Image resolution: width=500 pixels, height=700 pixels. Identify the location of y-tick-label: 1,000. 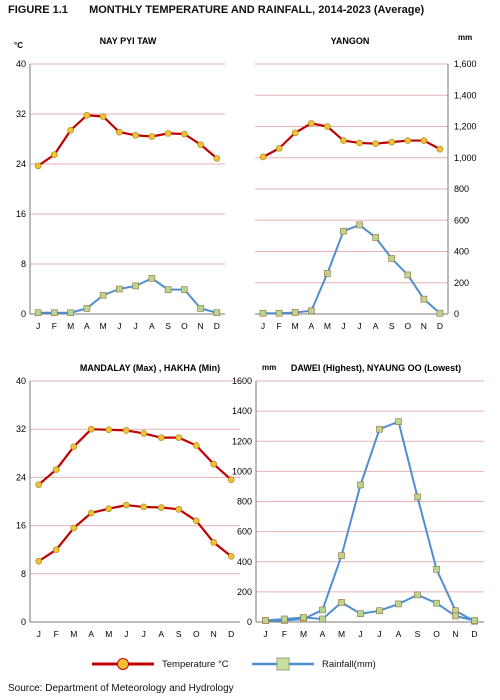
(465, 158).